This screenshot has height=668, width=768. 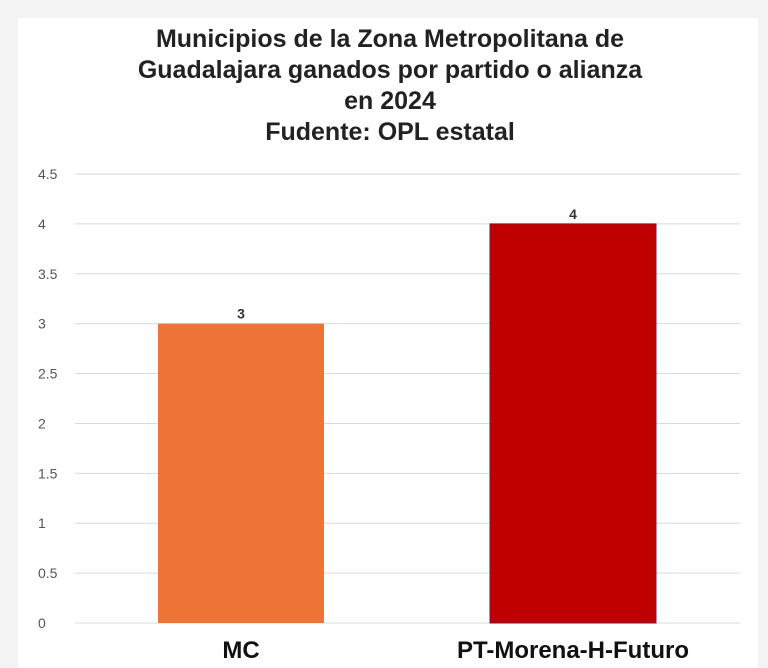 What do you see at coordinates (407, 264) in the screenshot?
I see `data-labels: 34` at bounding box center [407, 264].